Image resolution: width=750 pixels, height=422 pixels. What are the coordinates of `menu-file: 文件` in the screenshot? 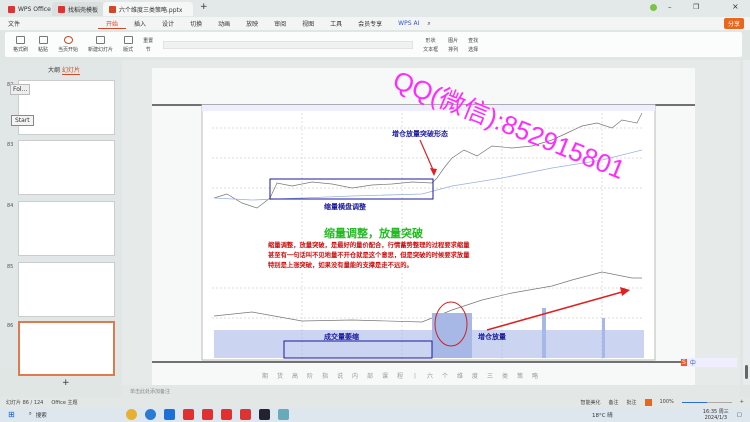 It's located at (14, 24).